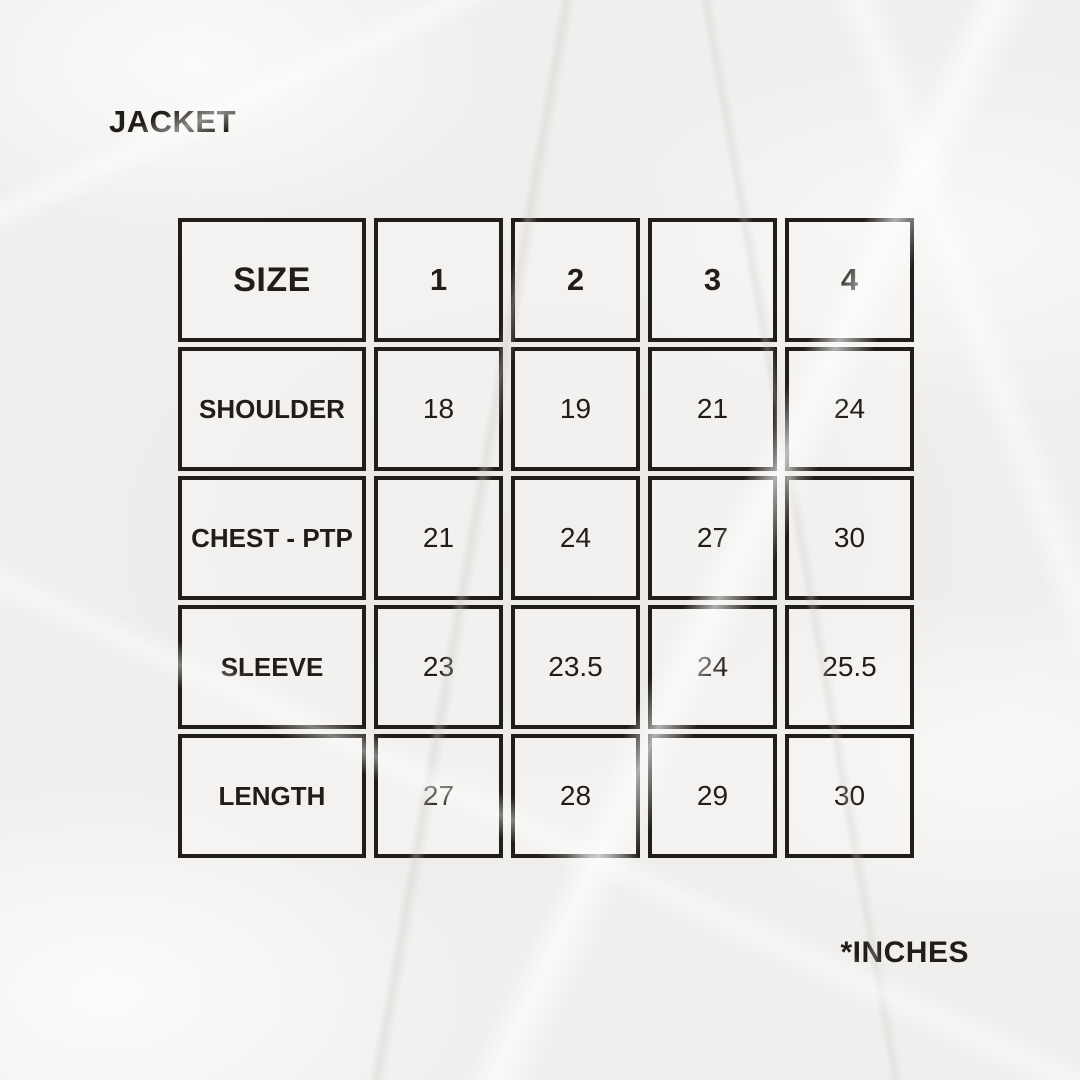 Image resolution: width=1080 pixels, height=1080 pixels. What do you see at coordinates (575, 280) in the screenshot?
I see `header-cell-size-2: 2` at bounding box center [575, 280].